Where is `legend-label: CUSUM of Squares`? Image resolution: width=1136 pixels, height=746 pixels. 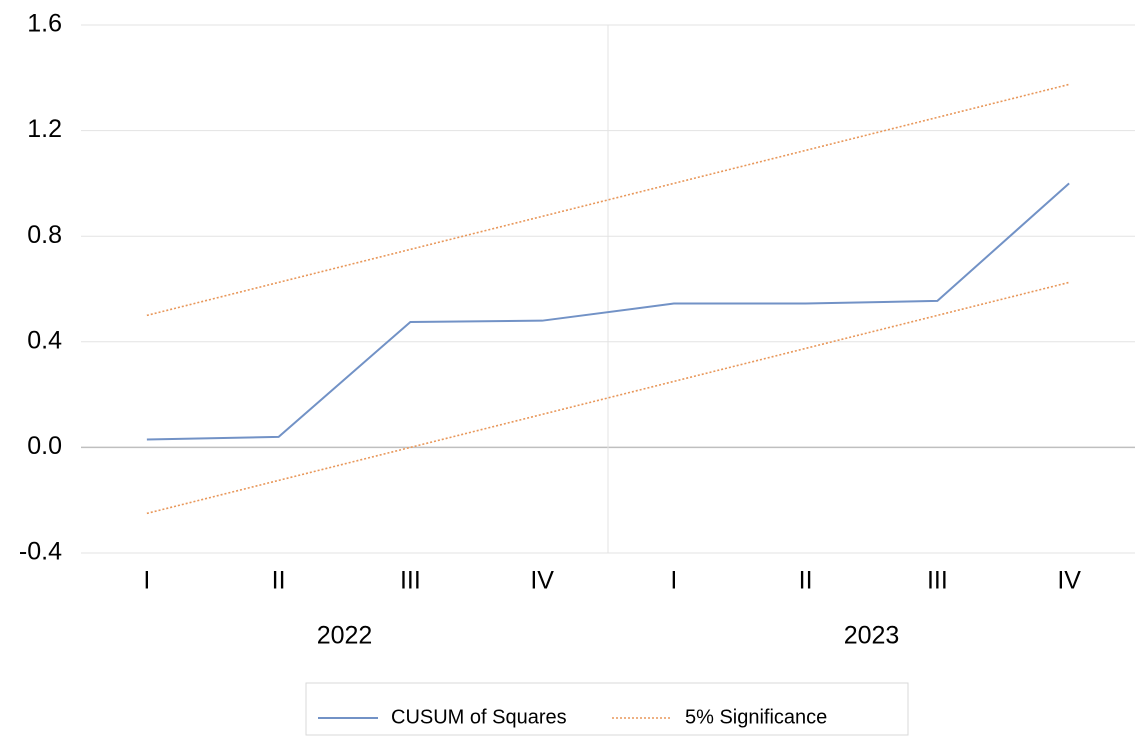 legend-label: CUSUM of Squares is located at coordinates (479, 717).